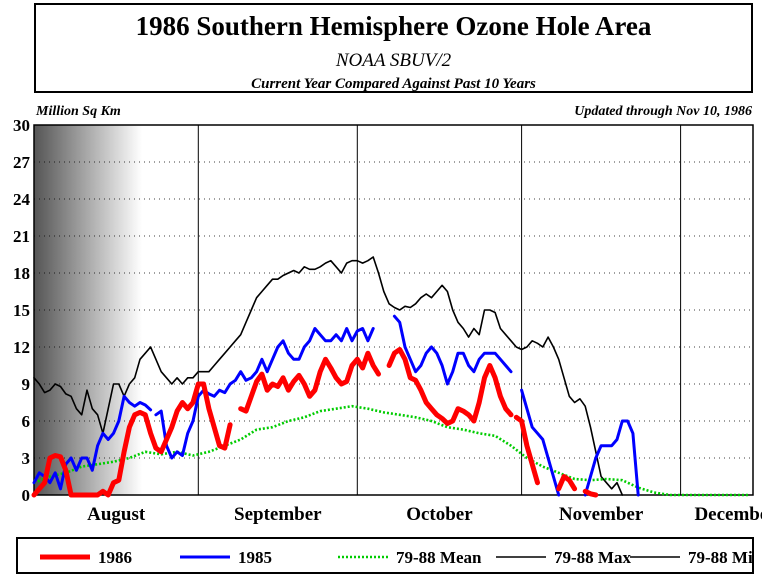 The width and height of the screenshot is (762, 578). Describe the element at coordinates (721, 557) in the screenshot. I see `legend-label: 79-88 Min` at that location.